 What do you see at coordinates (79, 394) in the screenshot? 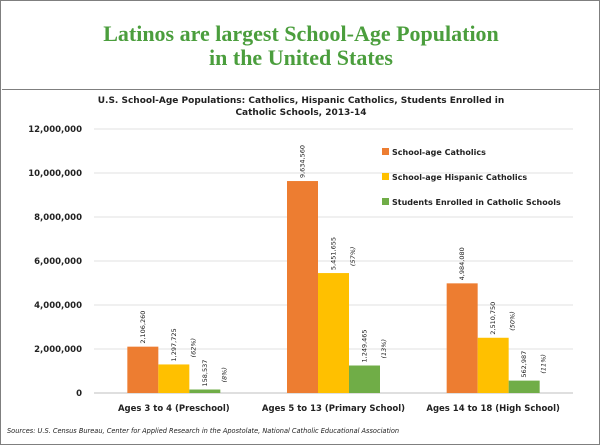
I see `y-tick-label: 0` at bounding box center [79, 394].